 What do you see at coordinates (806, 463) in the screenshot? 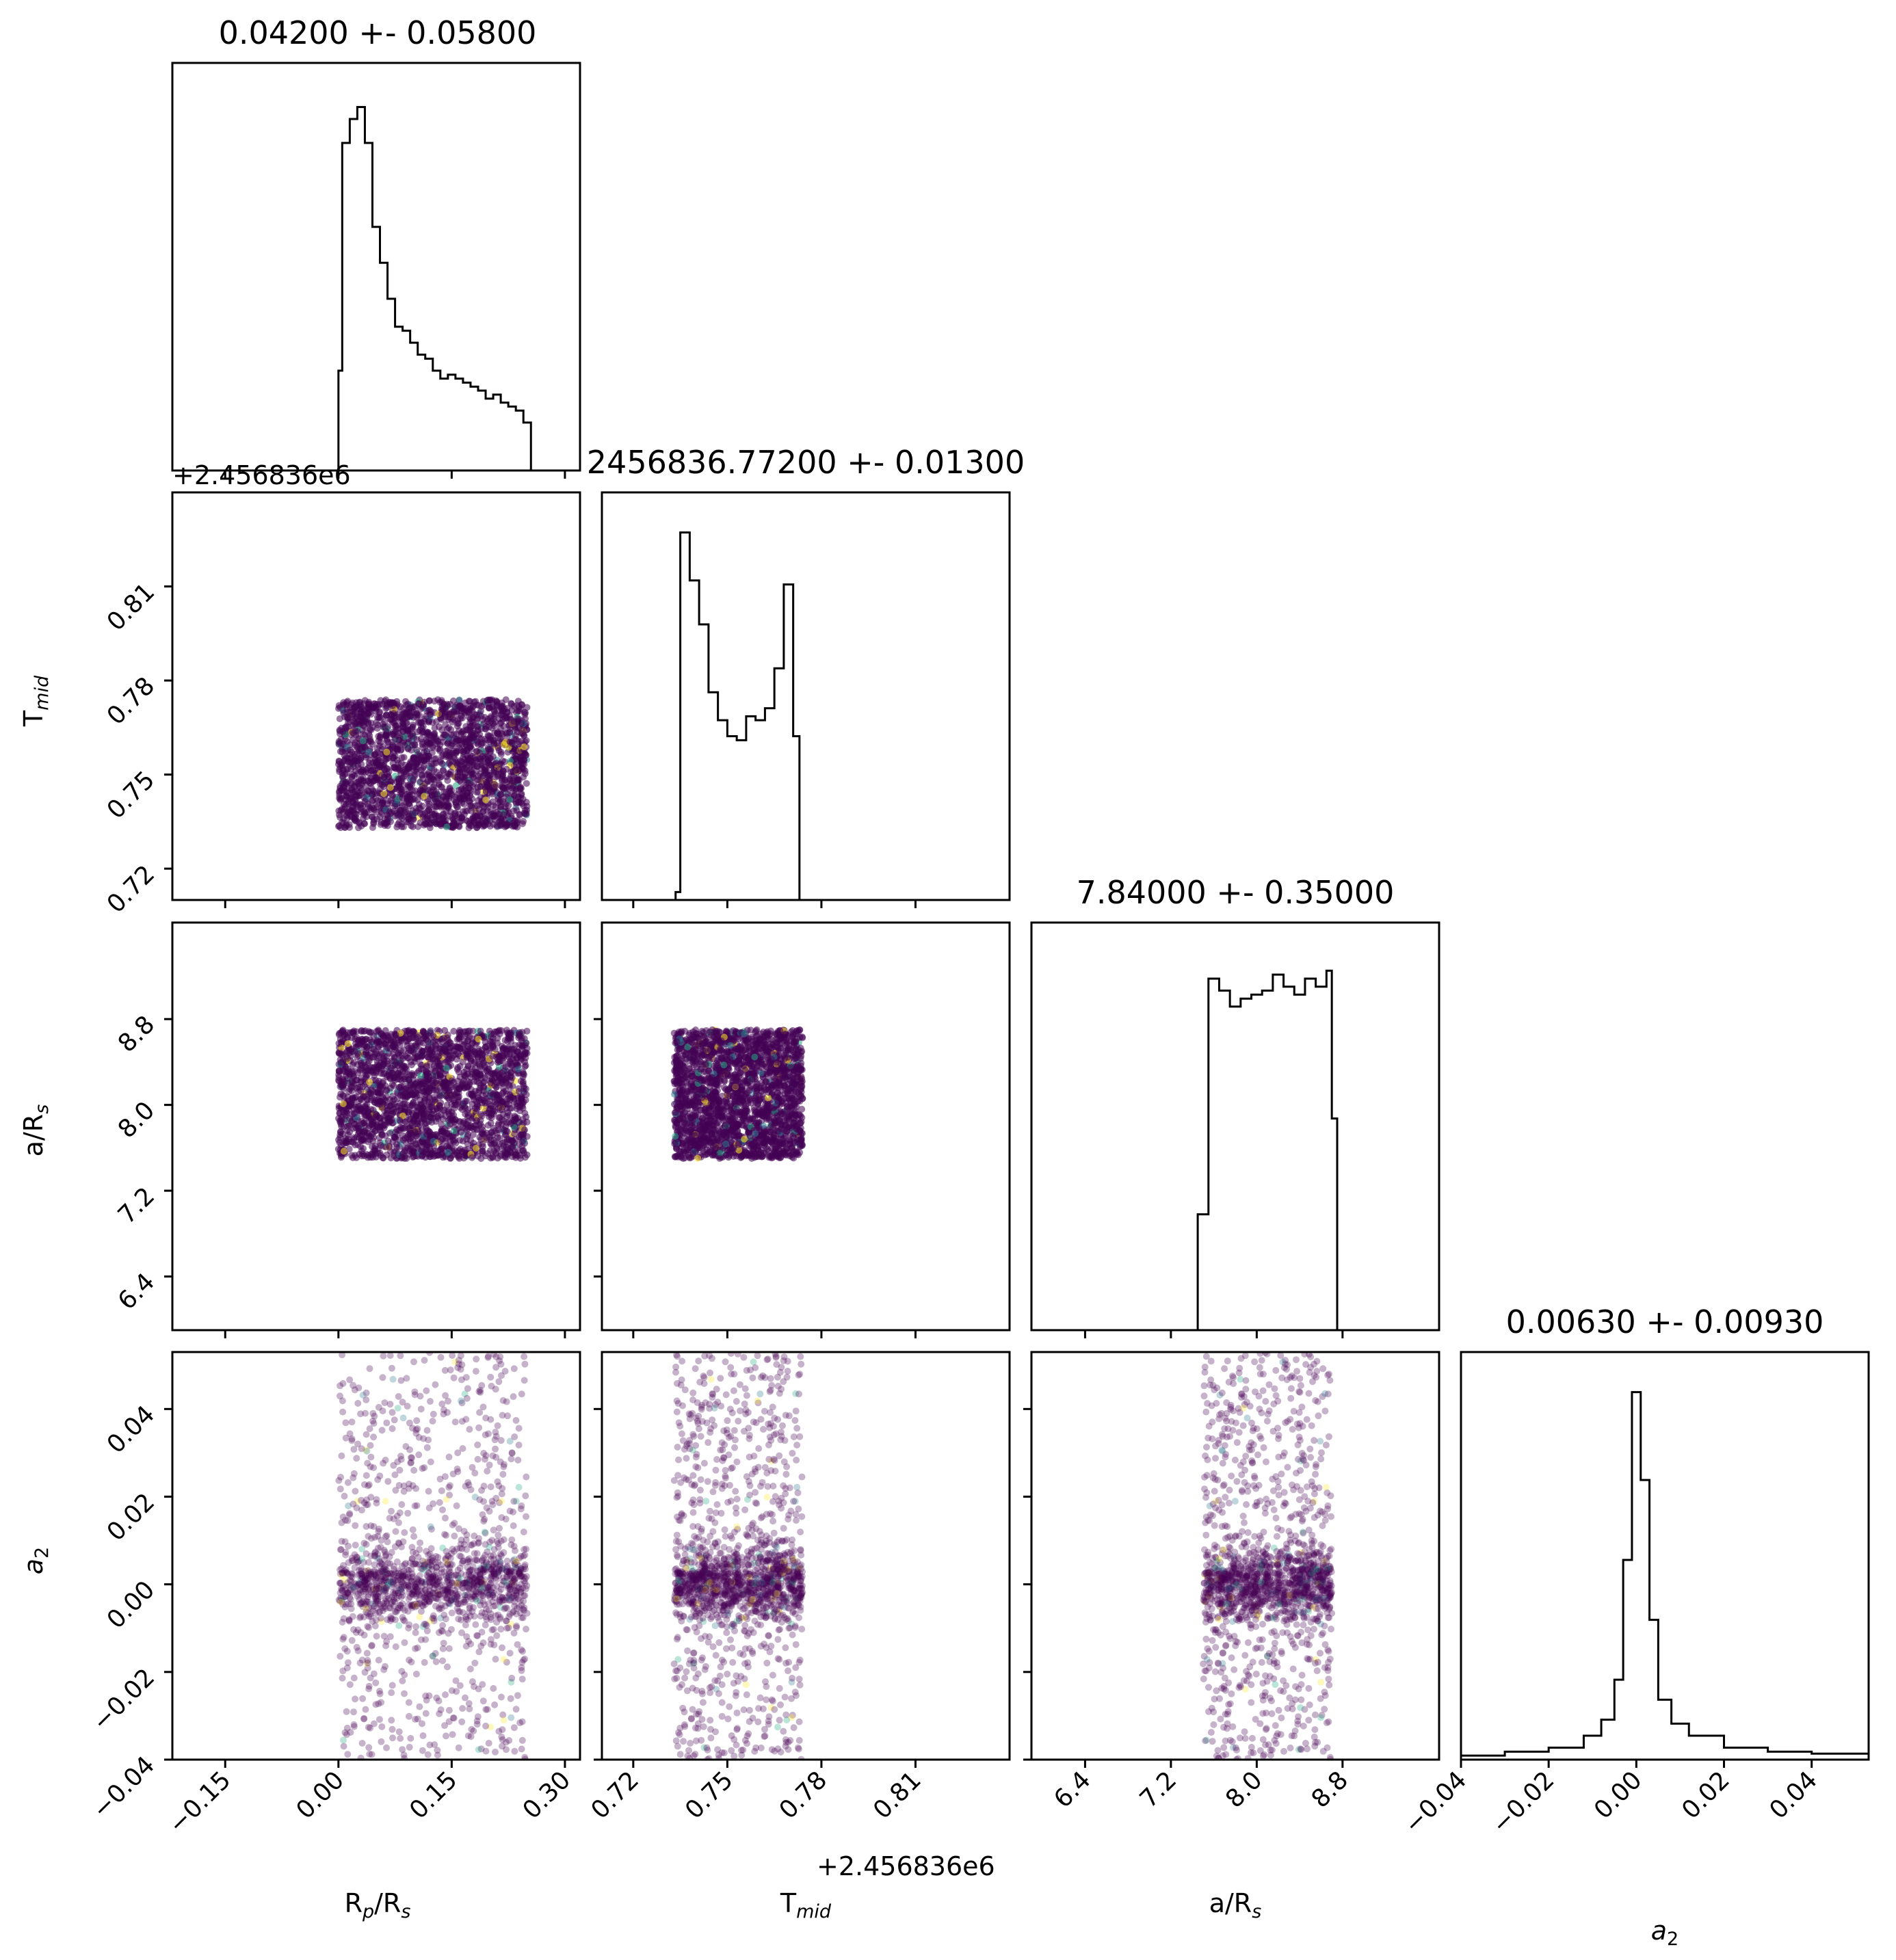
I see `title-tmid: 2456836.77200 +- 0.01300` at bounding box center [806, 463].